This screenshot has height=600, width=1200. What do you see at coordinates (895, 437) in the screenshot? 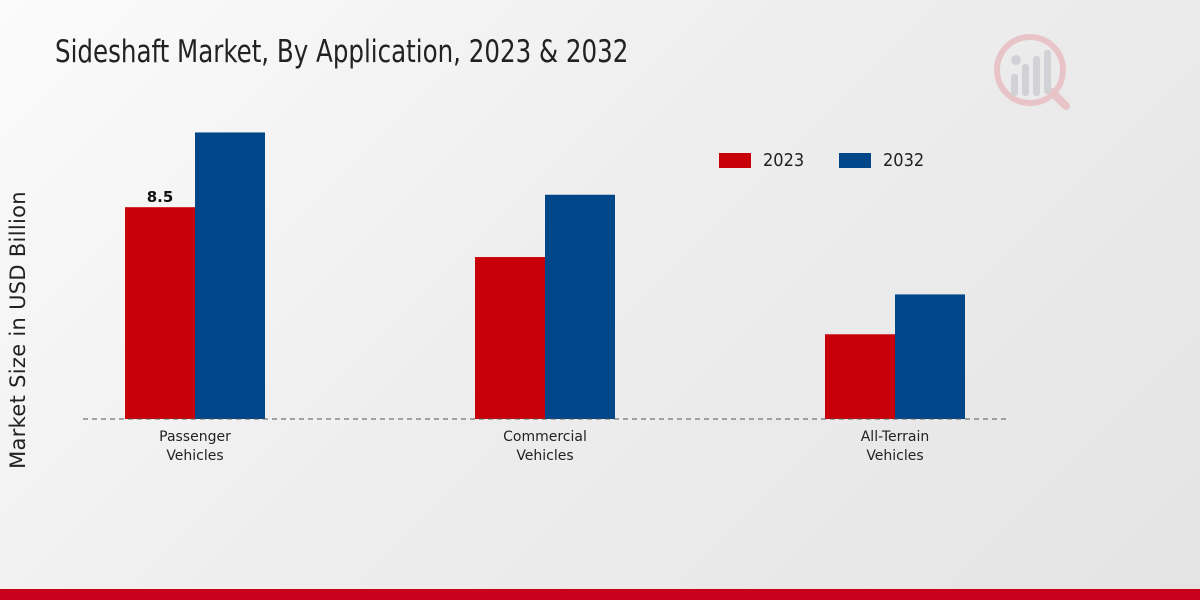
I see `x-tick-label-line: All-Terrain` at bounding box center [895, 437].